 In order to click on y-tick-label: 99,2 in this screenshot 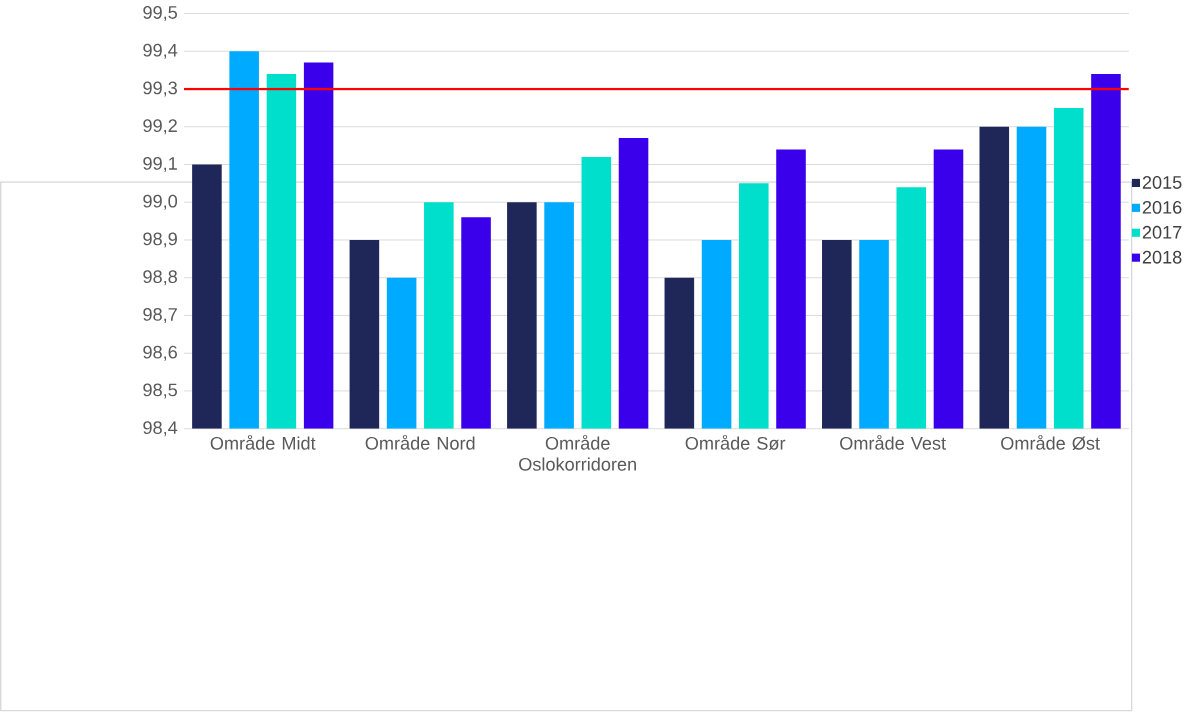, I will do `click(160, 127)`.